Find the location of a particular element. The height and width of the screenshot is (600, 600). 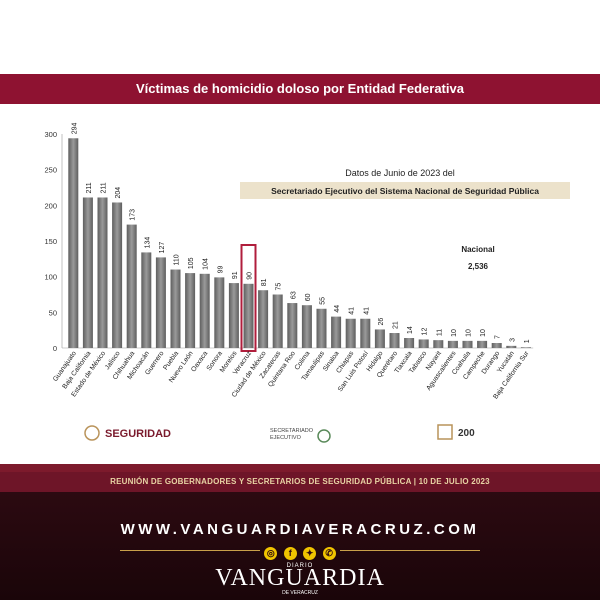

y-tick-label: 250 is located at coordinates (50, 170).